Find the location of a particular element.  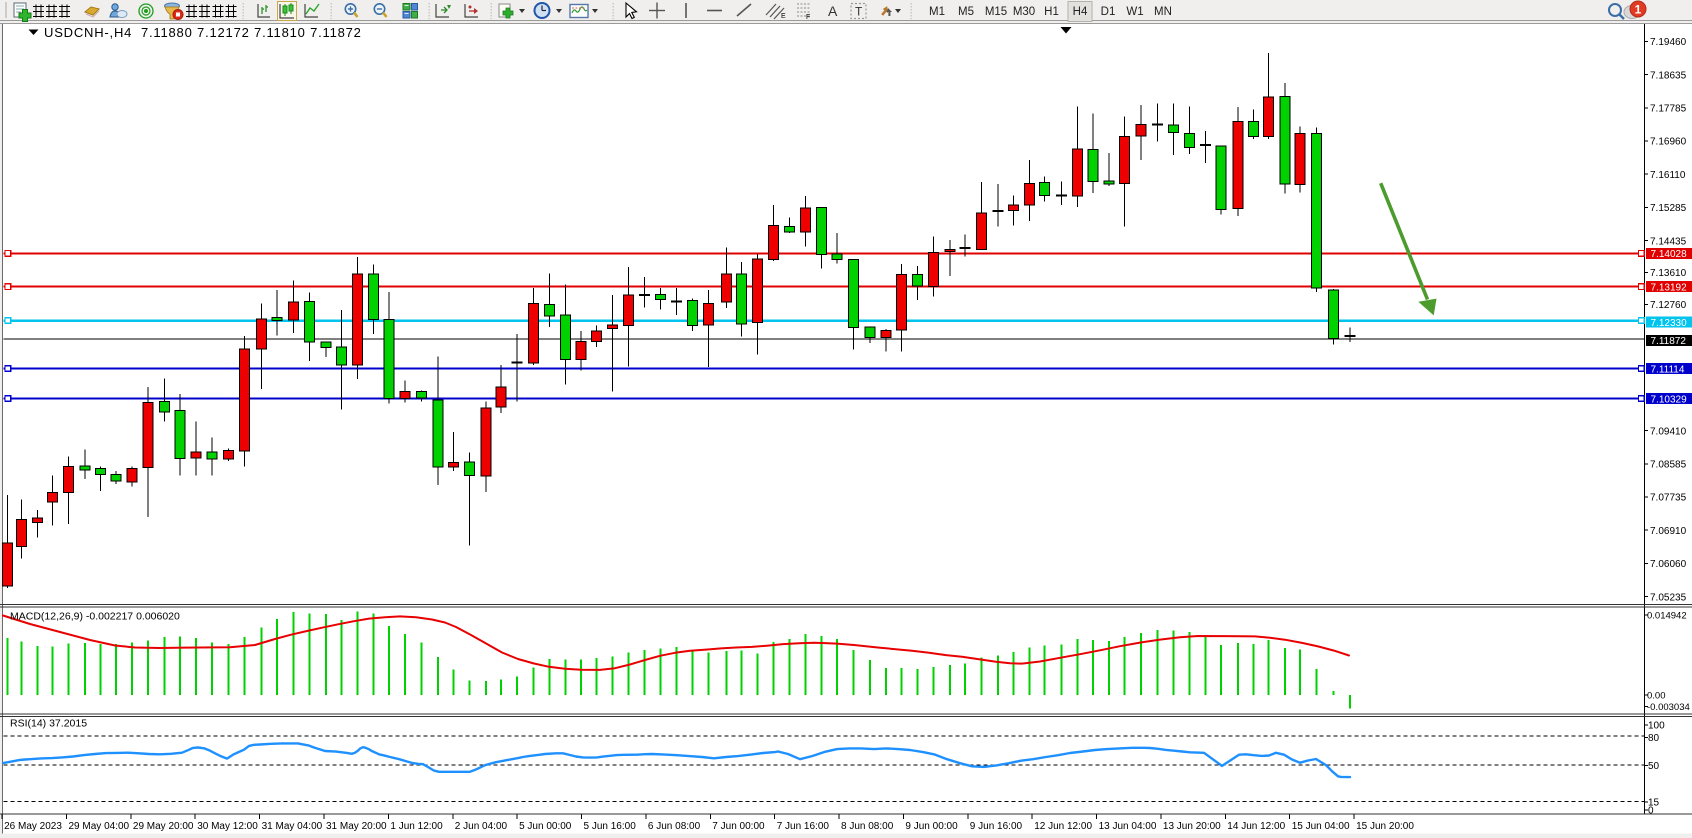

svg-text: 7.12330 is located at coordinates (1669, 323).